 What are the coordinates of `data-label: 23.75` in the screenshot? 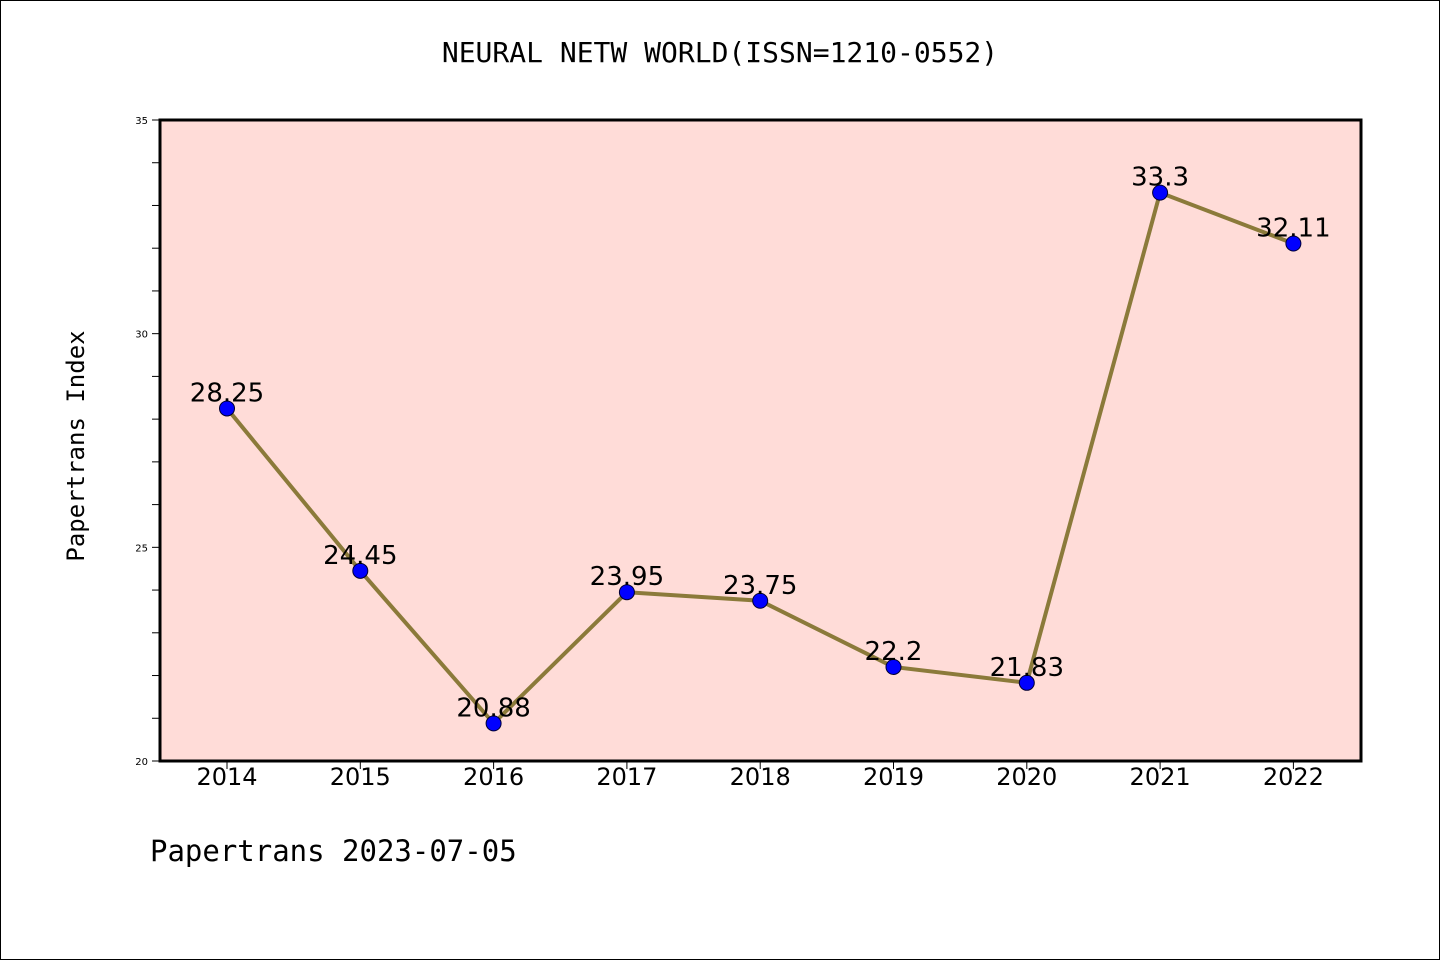 It's located at (760, 586).